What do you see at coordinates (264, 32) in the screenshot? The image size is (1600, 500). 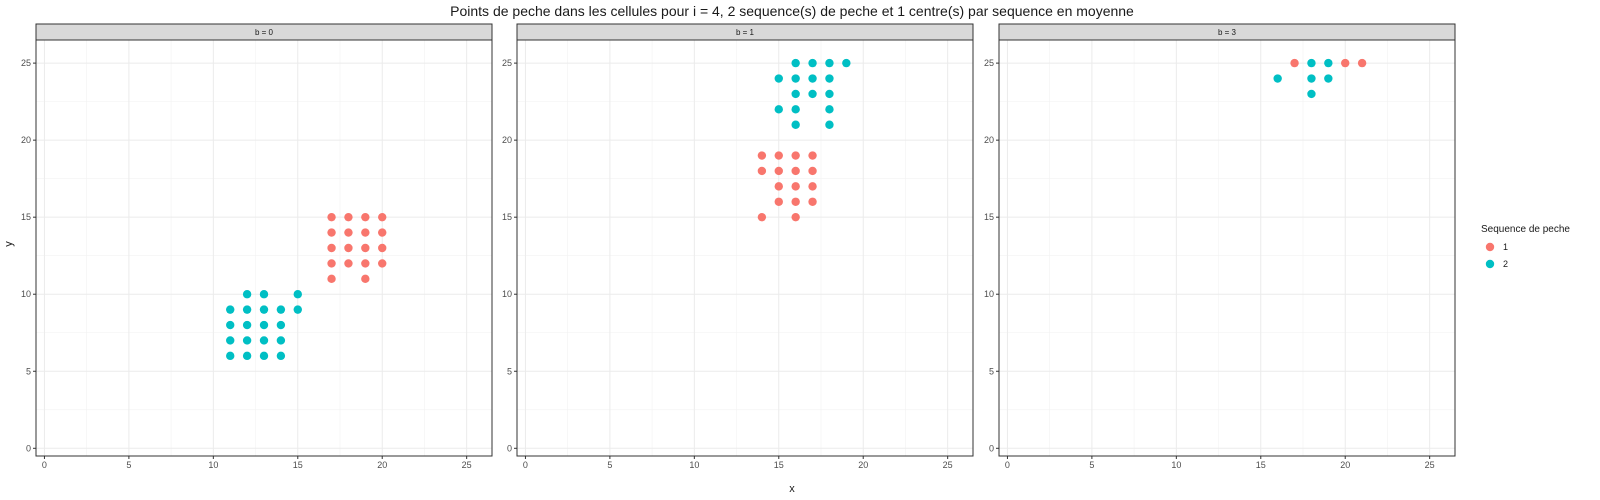 I see `strip-label: b = 0` at bounding box center [264, 32].